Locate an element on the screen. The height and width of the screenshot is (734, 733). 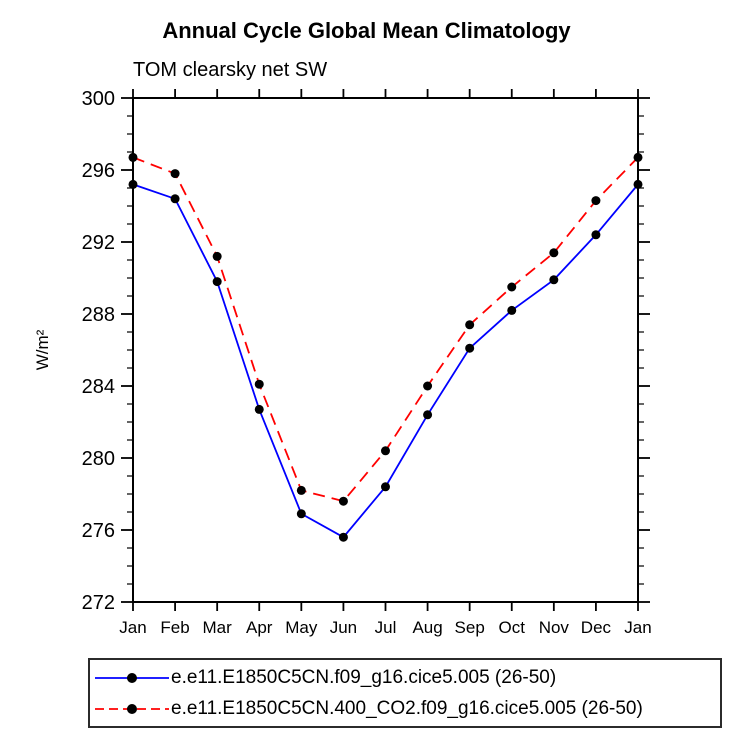
y-axis-label: W/m² is located at coordinates (42, 349).